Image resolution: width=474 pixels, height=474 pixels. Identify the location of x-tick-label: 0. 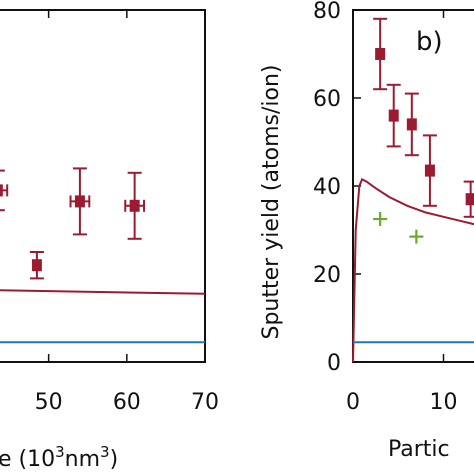
(353, 402).